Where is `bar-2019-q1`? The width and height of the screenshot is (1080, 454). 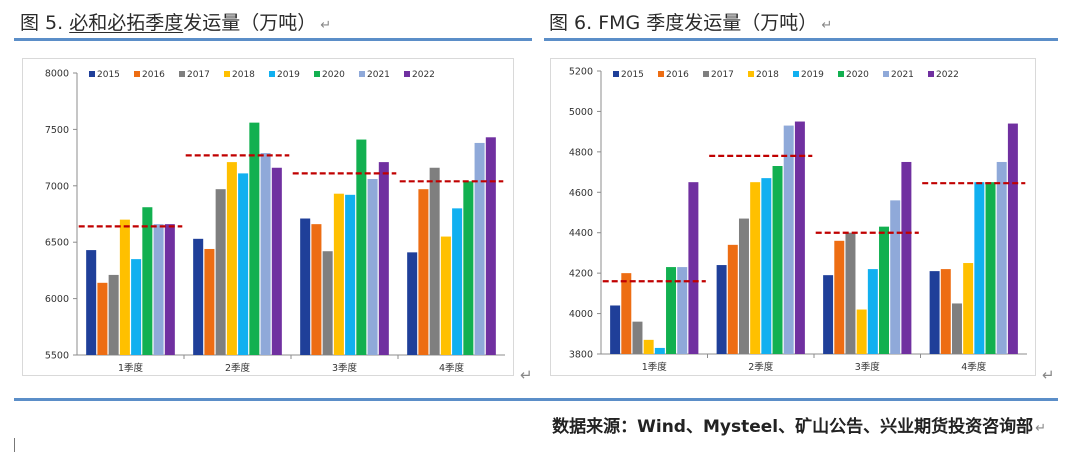 bar-2019-q1 is located at coordinates (136, 307).